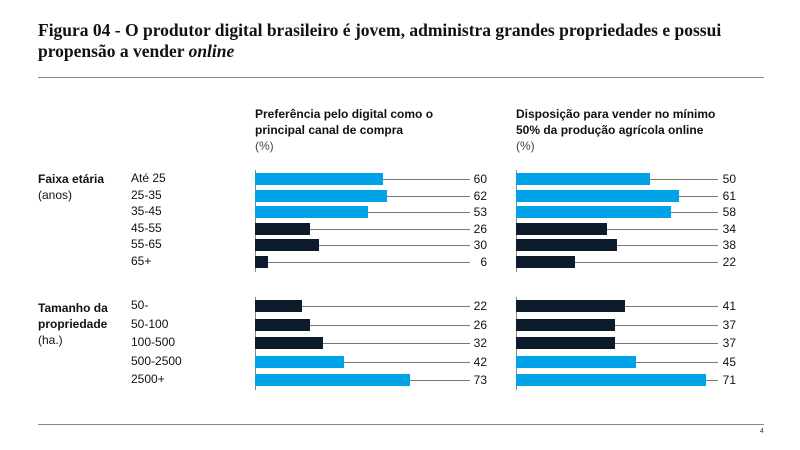 This screenshot has height=450, width=800. I want to click on value-label: 60, so click(480, 179).